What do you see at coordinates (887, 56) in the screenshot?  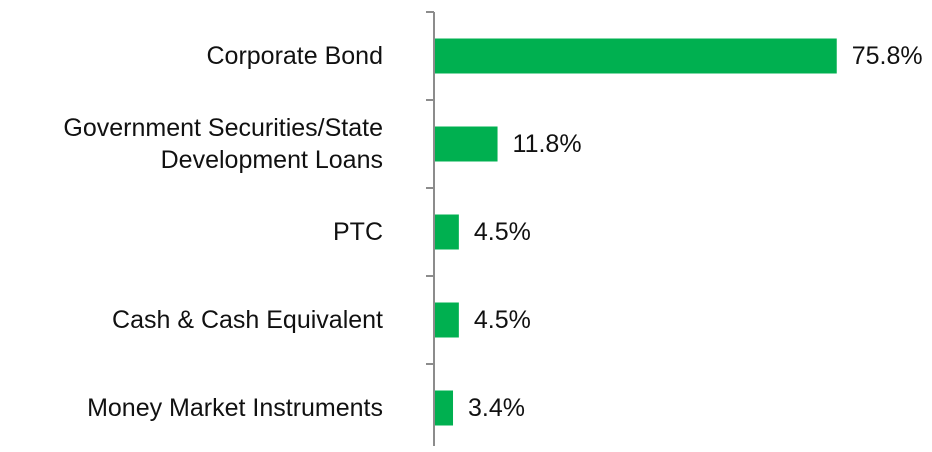 I see `value-label: 75.8%` at bounding box center [887, 56].